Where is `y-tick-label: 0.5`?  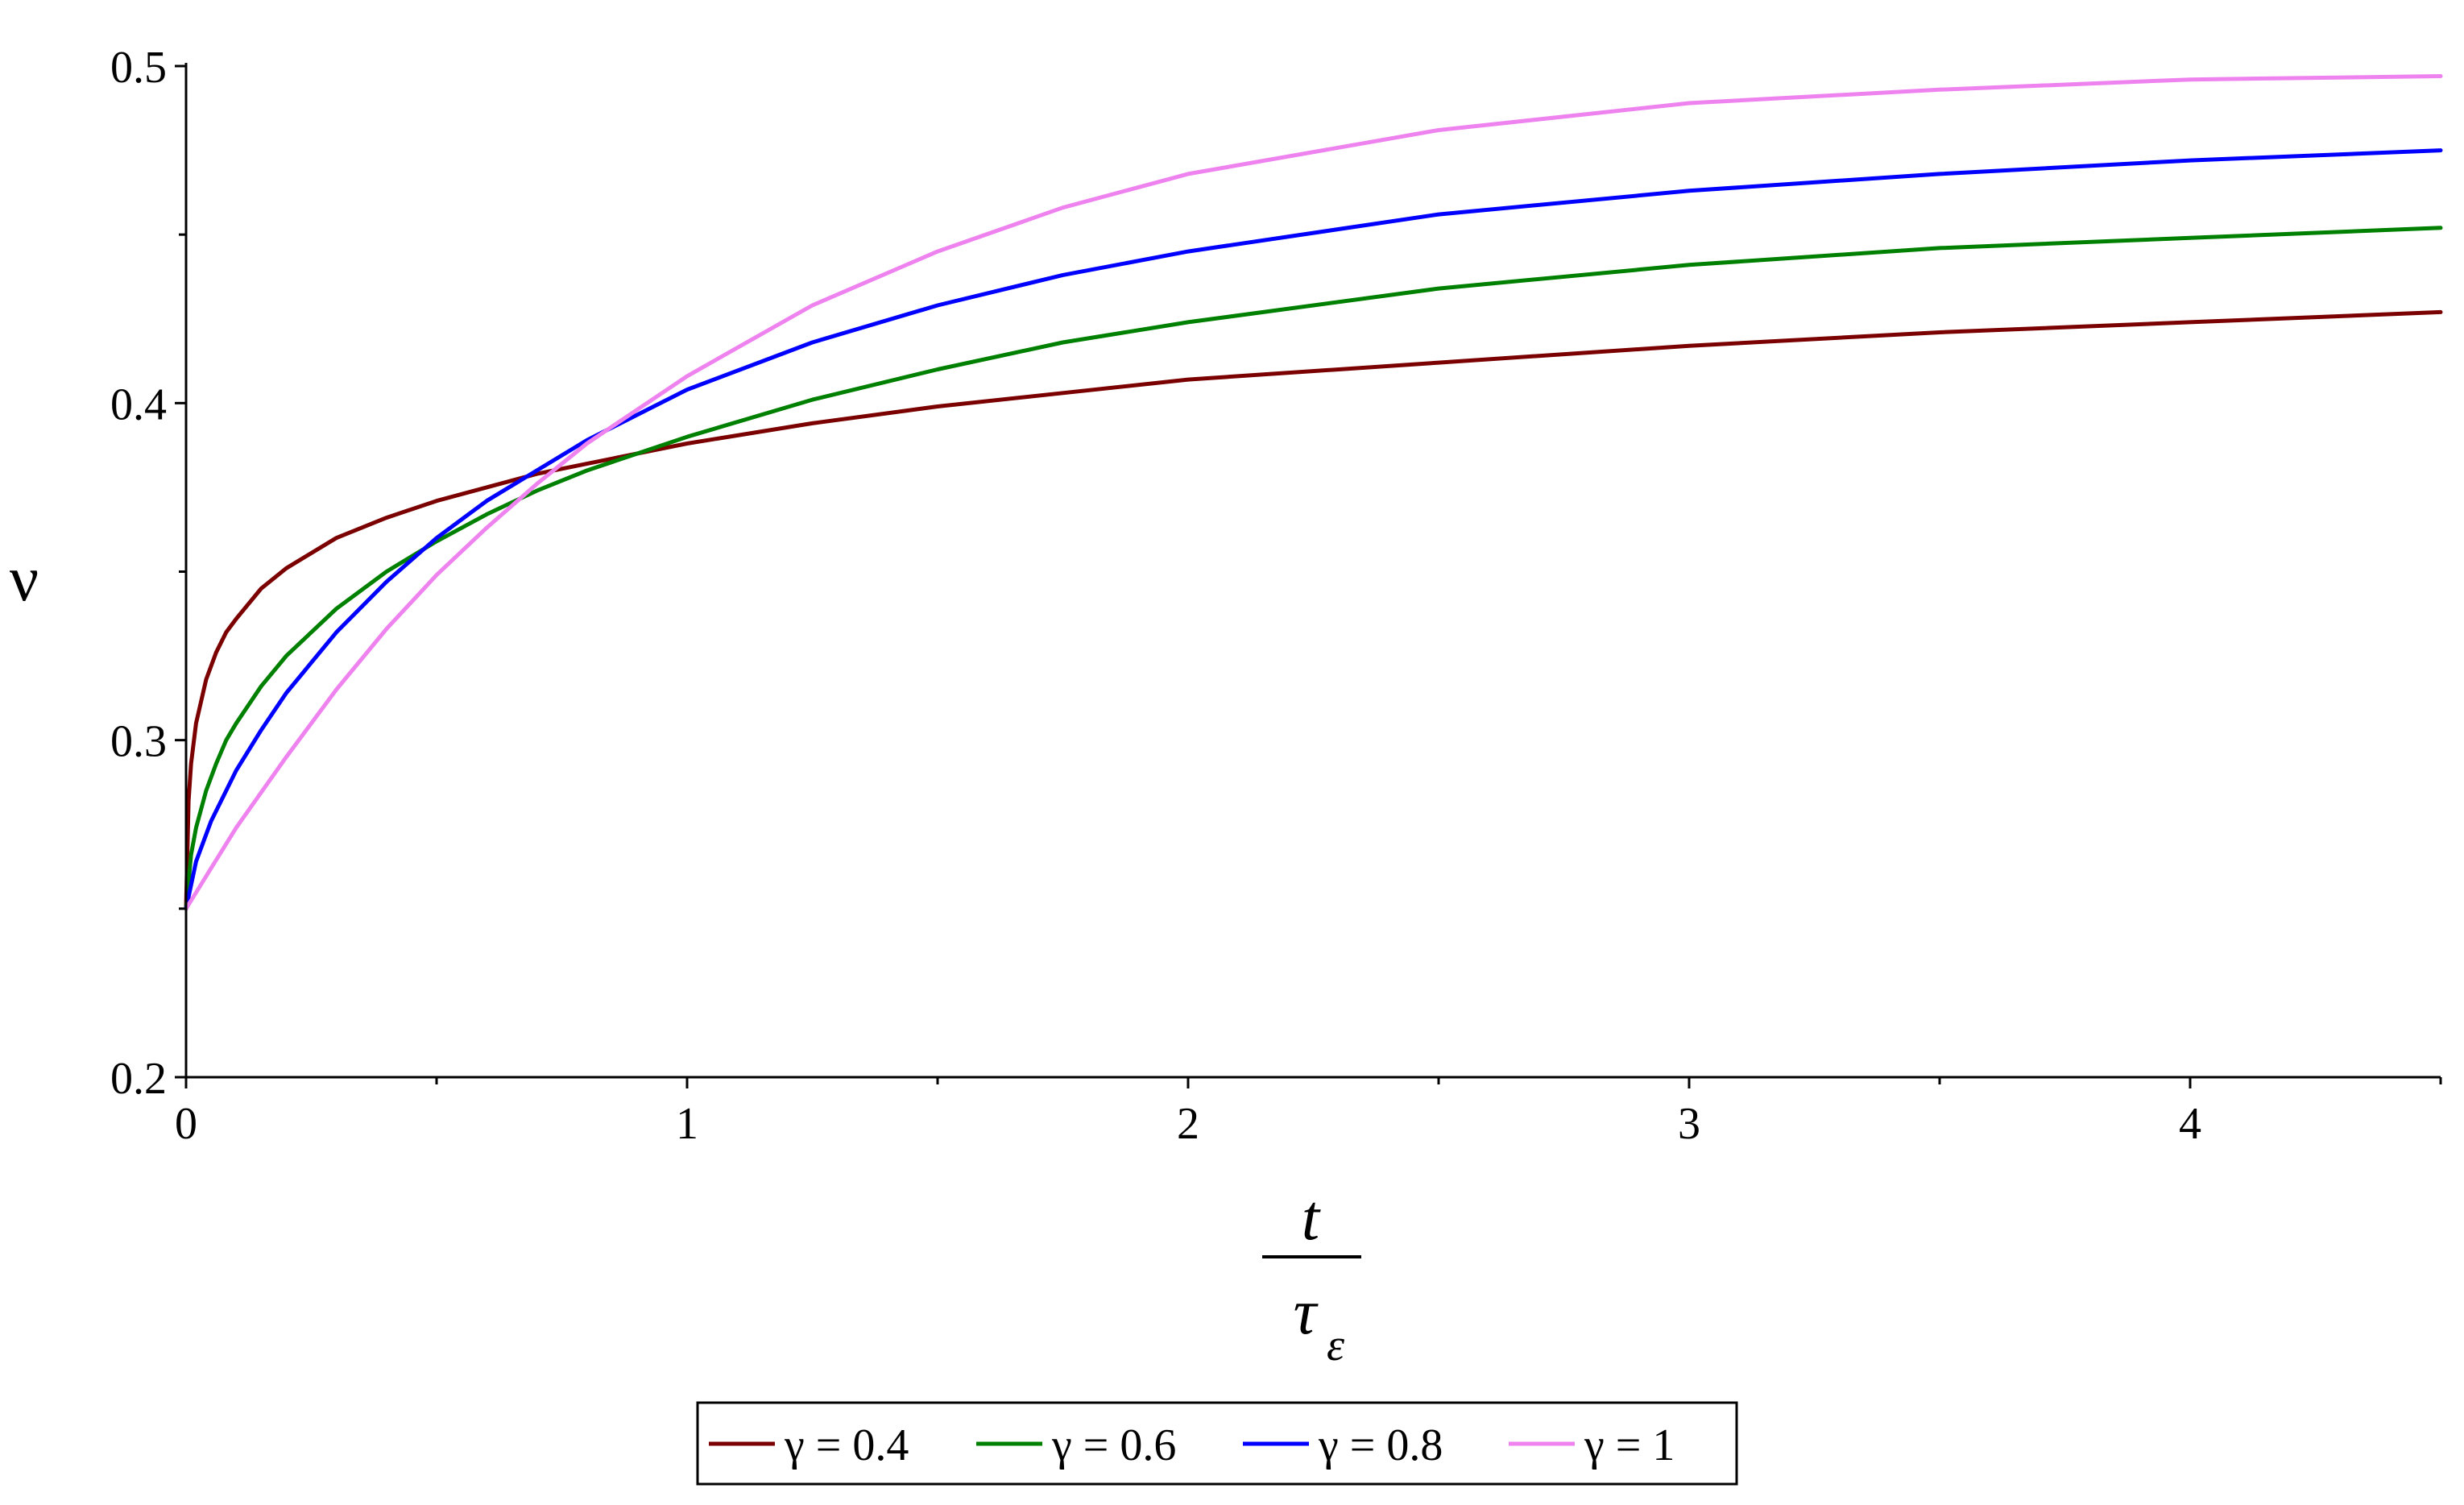 y-tick-label: 0.5 is located at coordinates (138, 68).